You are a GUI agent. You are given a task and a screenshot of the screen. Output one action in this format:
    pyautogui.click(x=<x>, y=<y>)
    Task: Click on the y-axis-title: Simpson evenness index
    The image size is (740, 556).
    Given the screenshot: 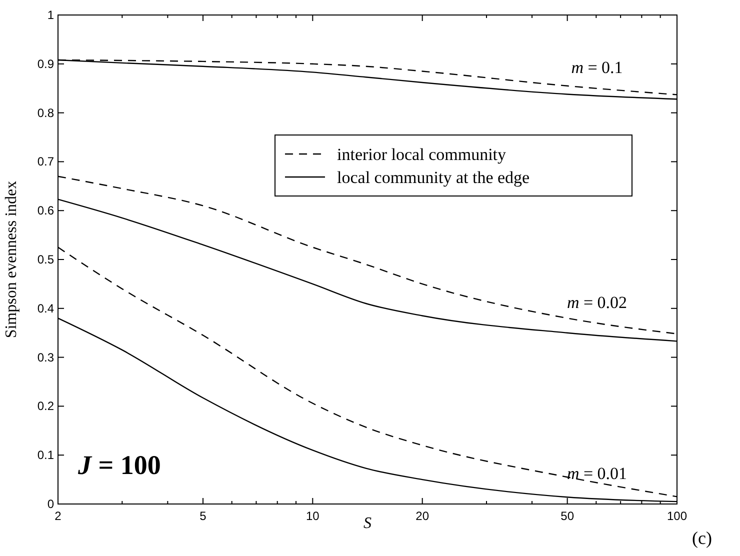 What is the action you would take?
    pyautogui.click(x=11, y=259)
    